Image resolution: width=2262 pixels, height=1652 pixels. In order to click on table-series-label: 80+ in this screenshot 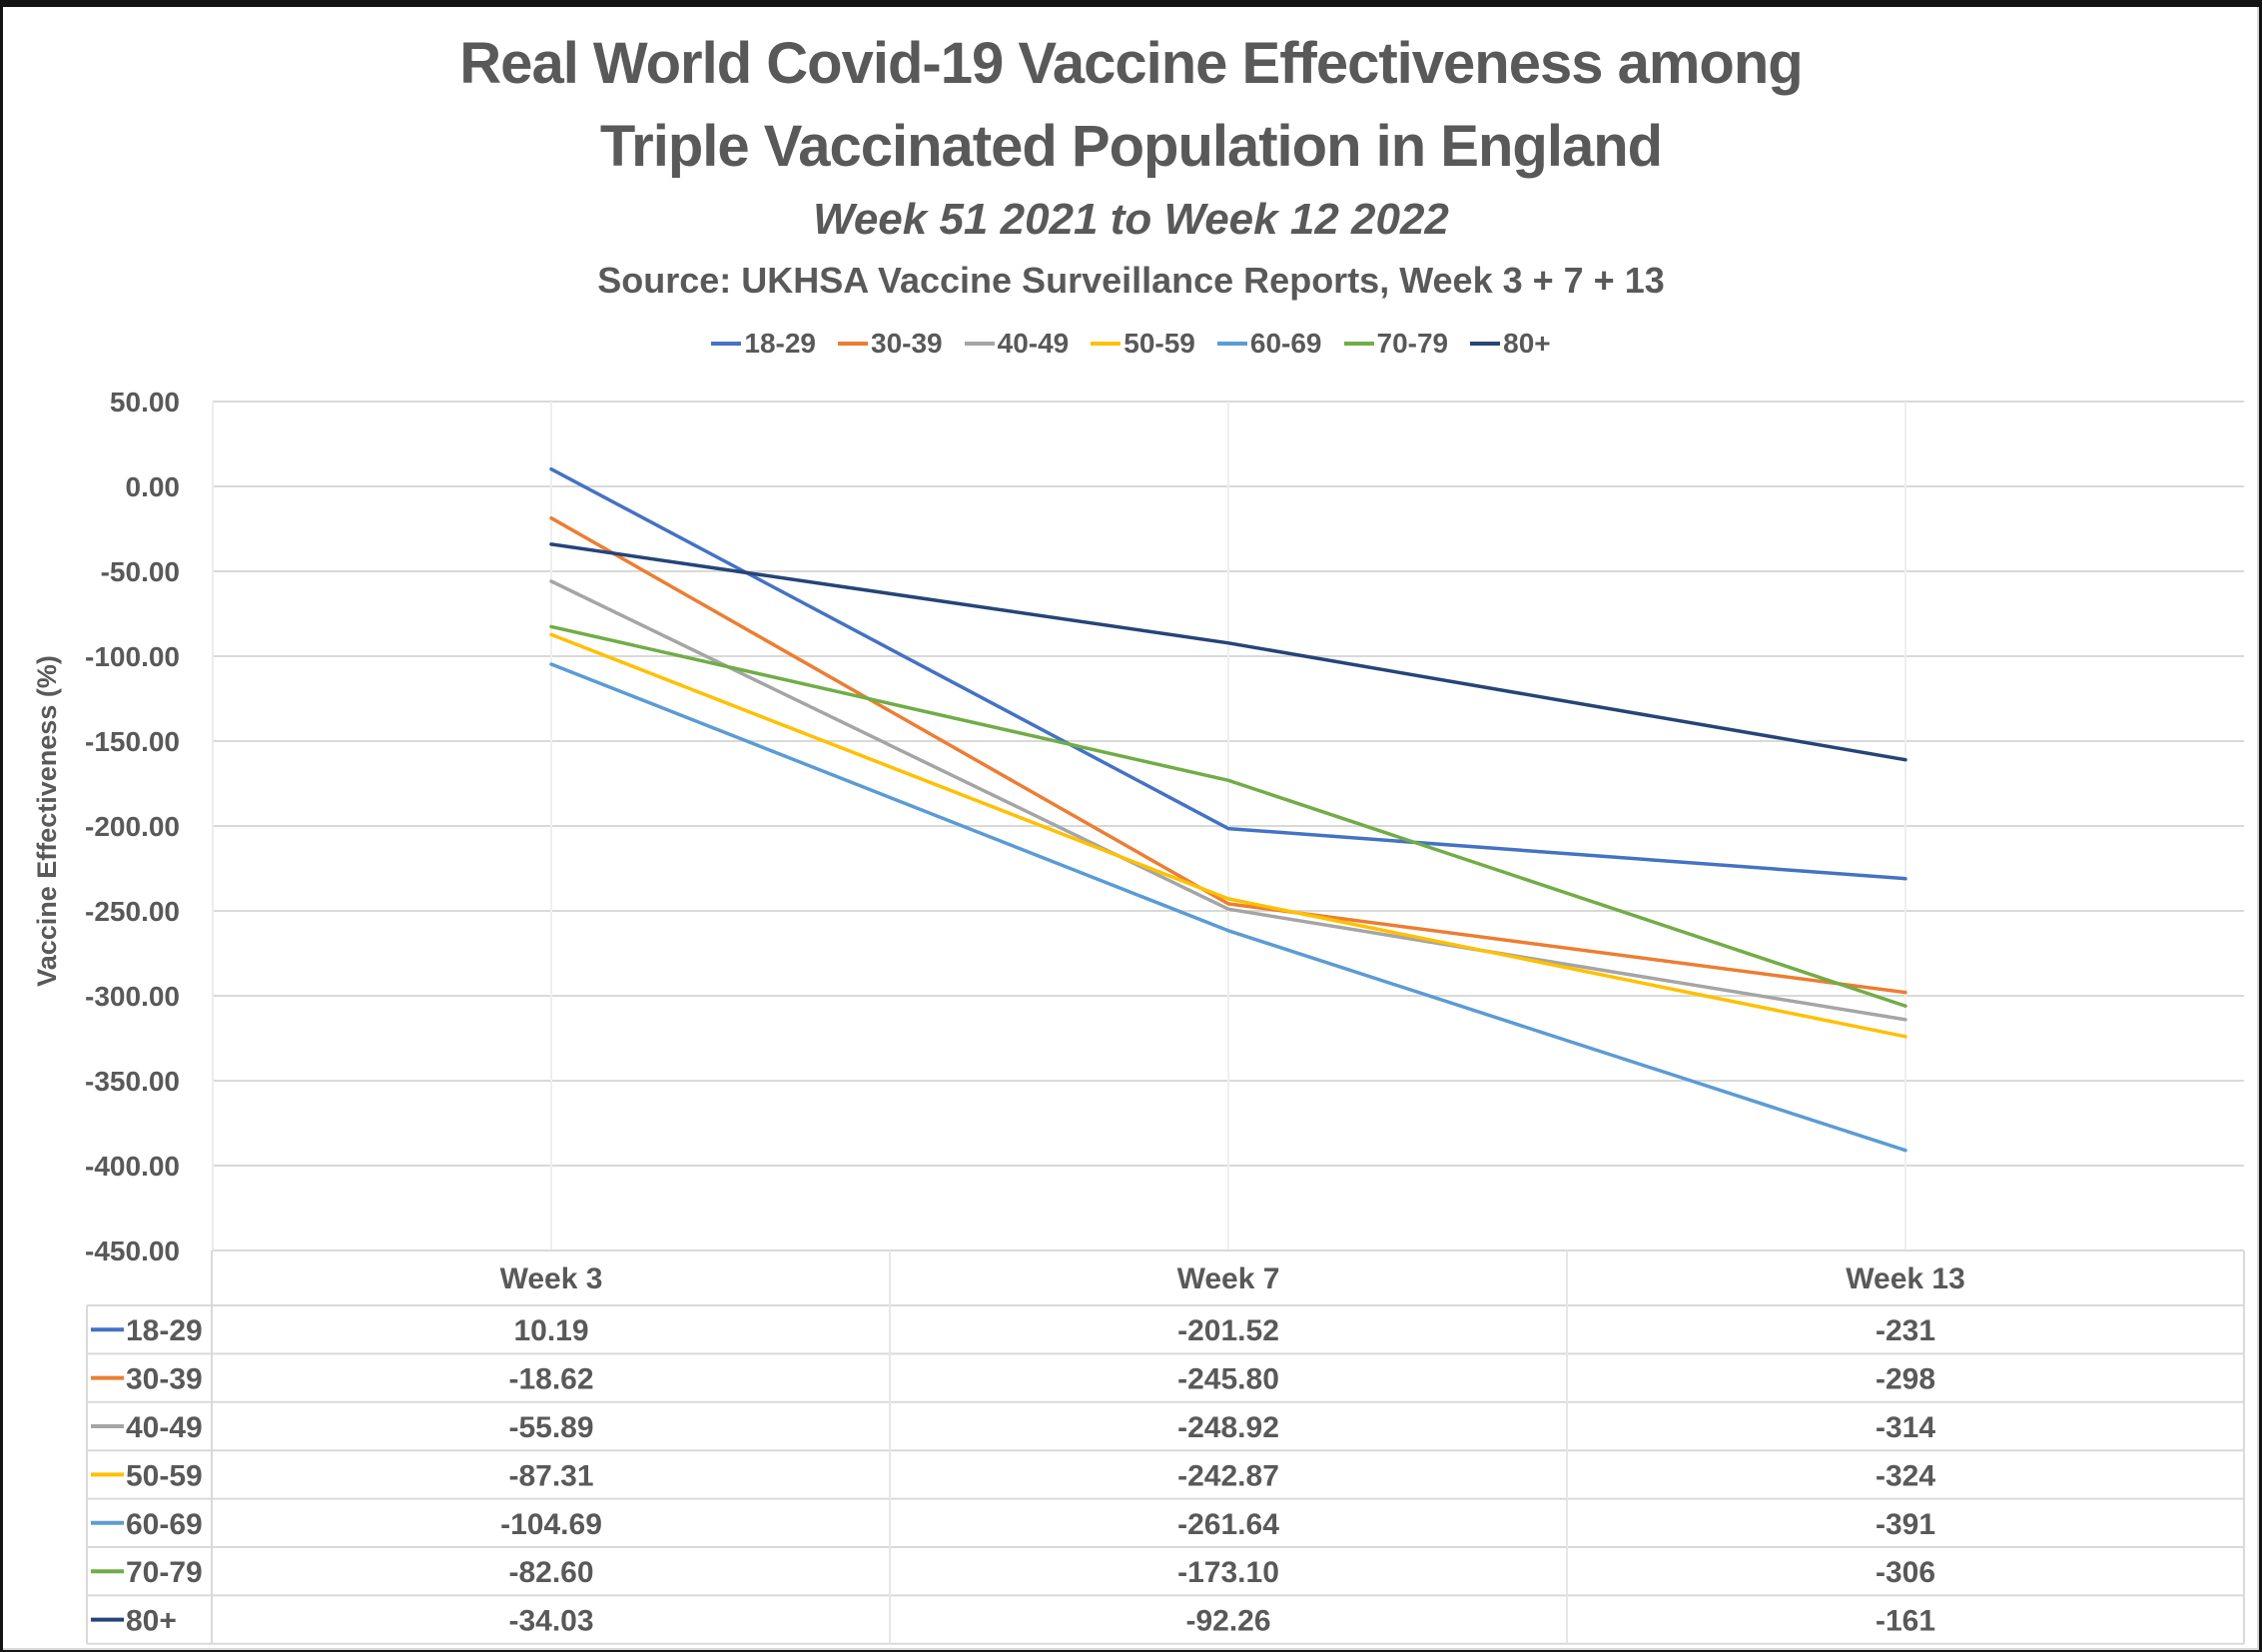, I will do `click(151, 1621)`.